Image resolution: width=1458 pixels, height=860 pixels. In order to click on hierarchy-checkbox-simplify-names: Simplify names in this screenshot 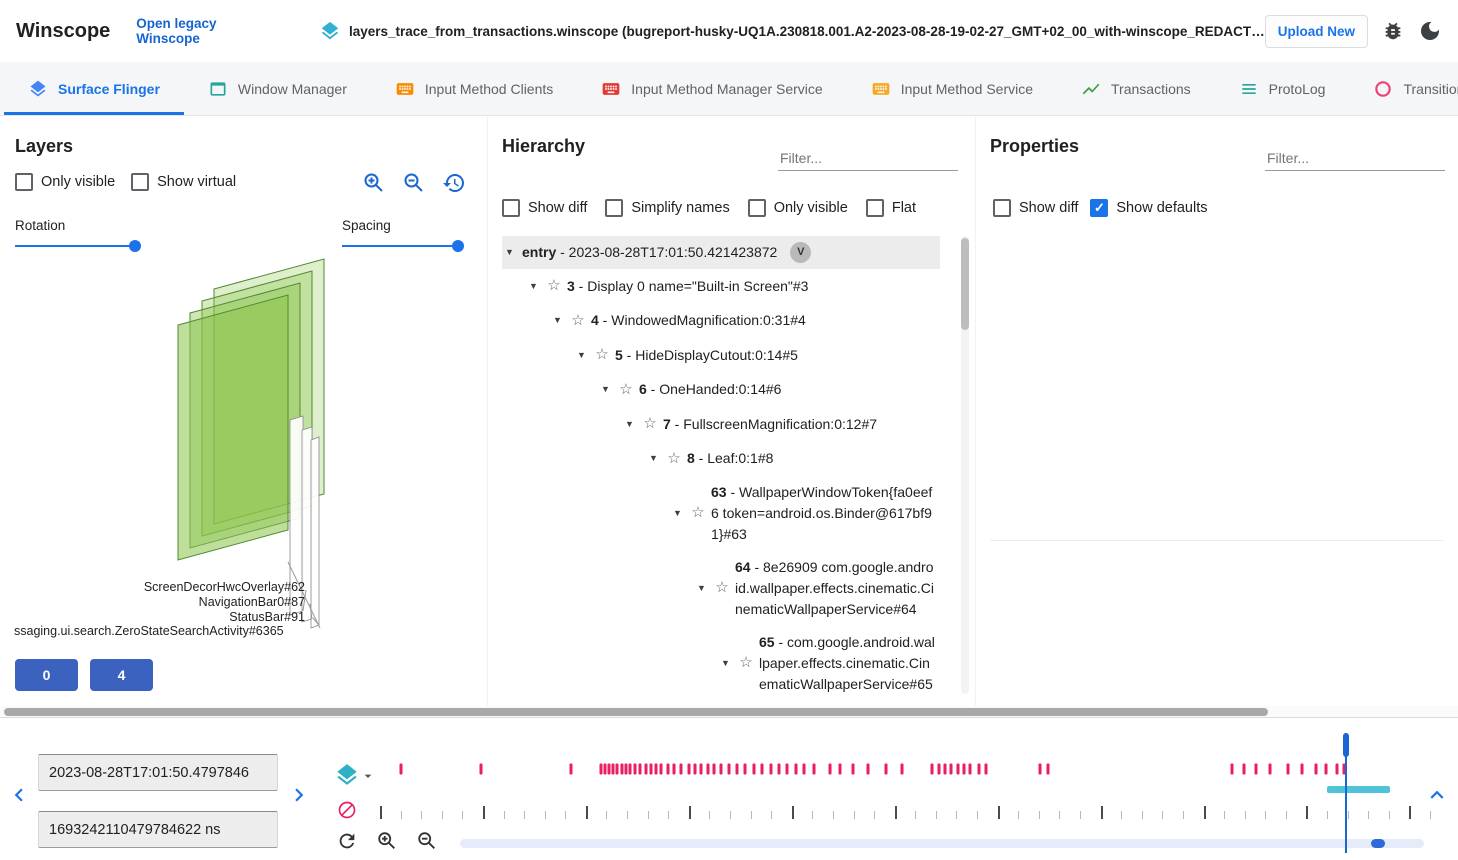, I will do `click(667, 208)`.